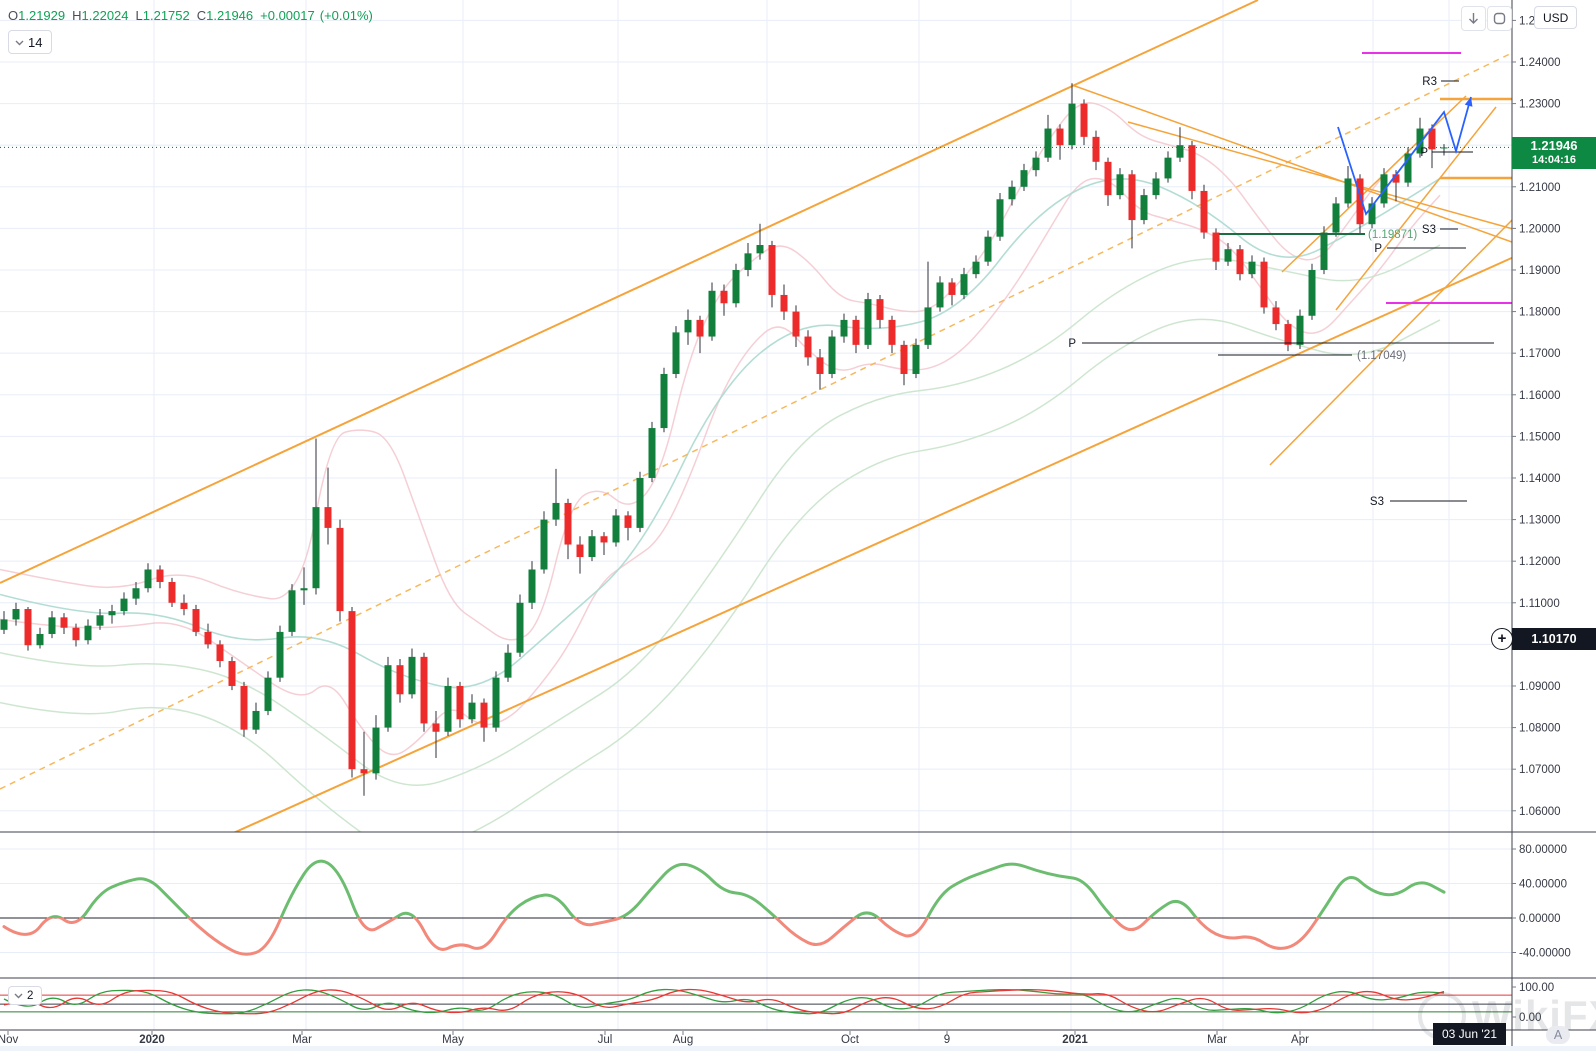 This screenshot has height=1051, width=1596. I want to click on price-tick-label: 1.07000, so click(1540, 770).